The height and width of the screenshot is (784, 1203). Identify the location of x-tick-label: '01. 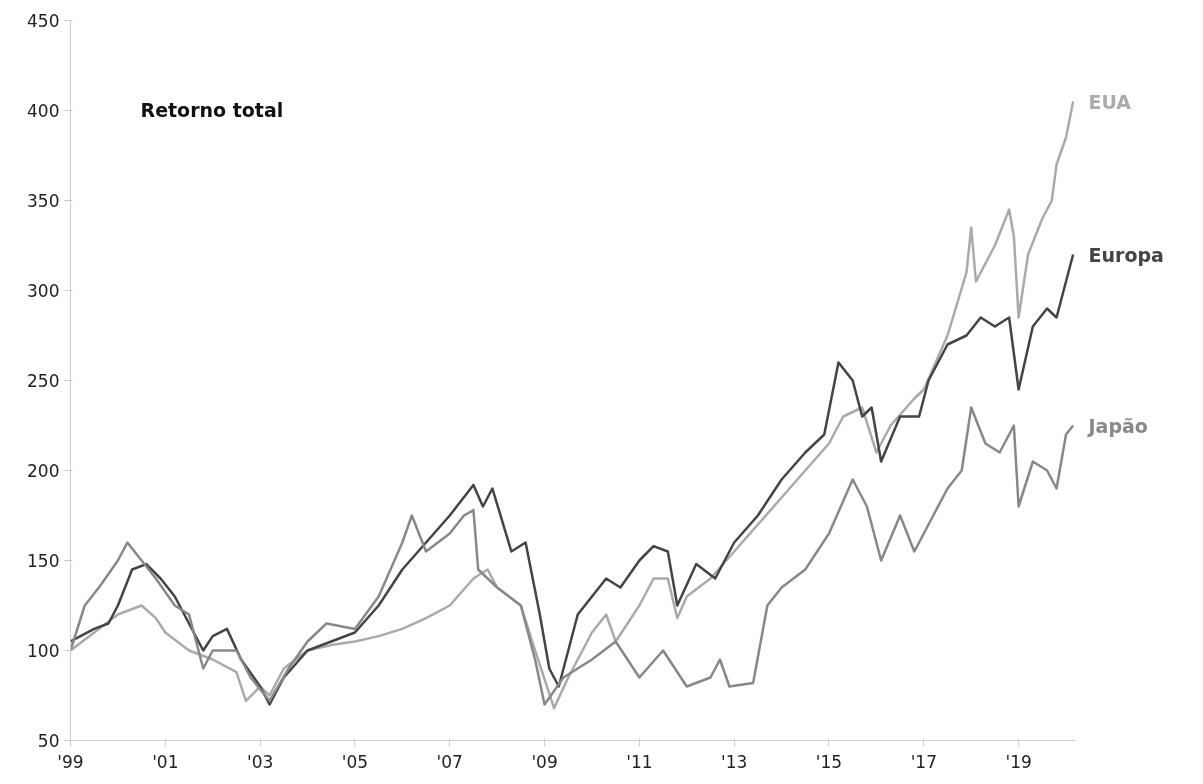
(165, 761).